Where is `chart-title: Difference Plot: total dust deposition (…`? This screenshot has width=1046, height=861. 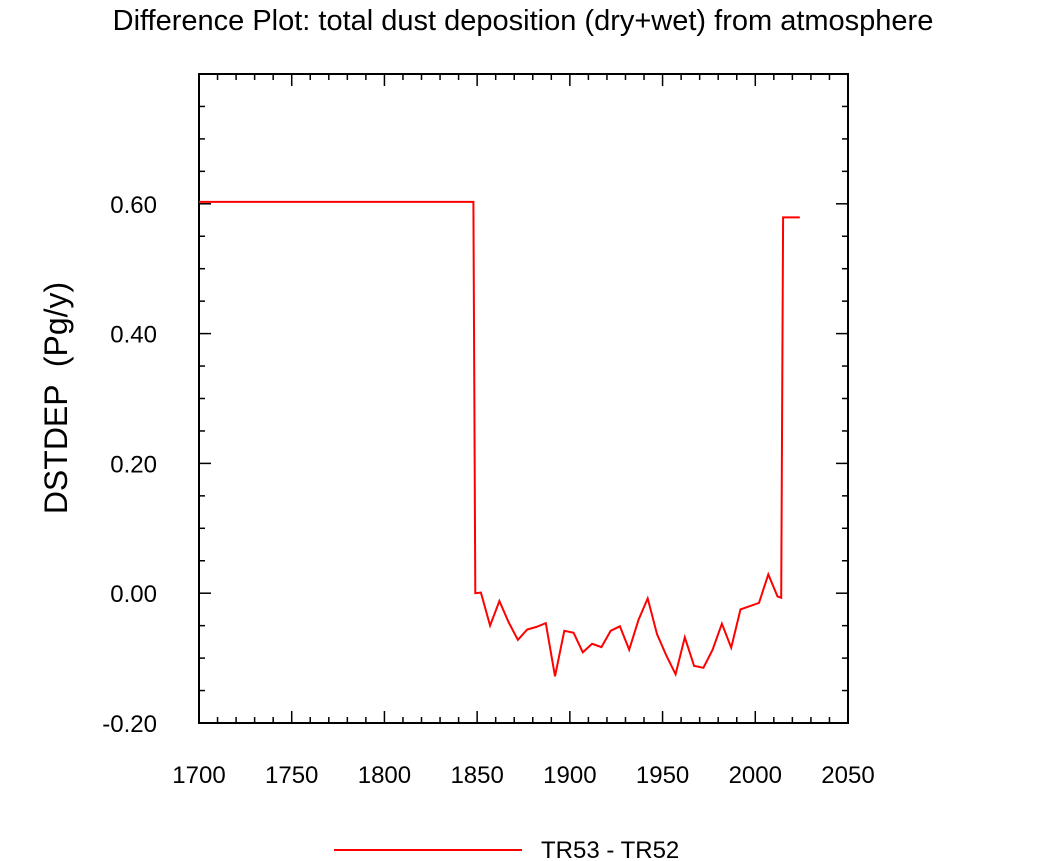 chart-title: Difference Plot: total dust deposition (… is located at coordinates (523, 21).